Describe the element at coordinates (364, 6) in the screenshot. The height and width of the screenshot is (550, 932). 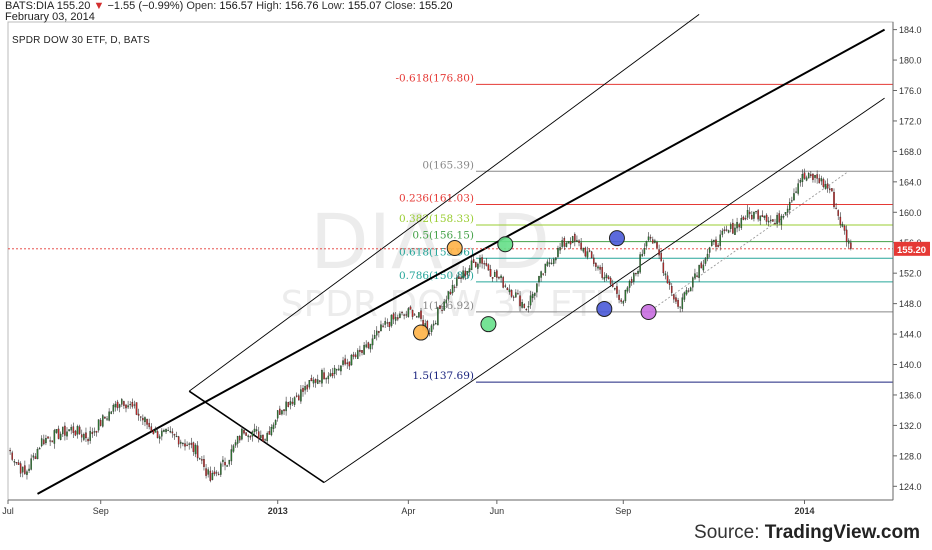
I see `low-value: 155.07` at that location.